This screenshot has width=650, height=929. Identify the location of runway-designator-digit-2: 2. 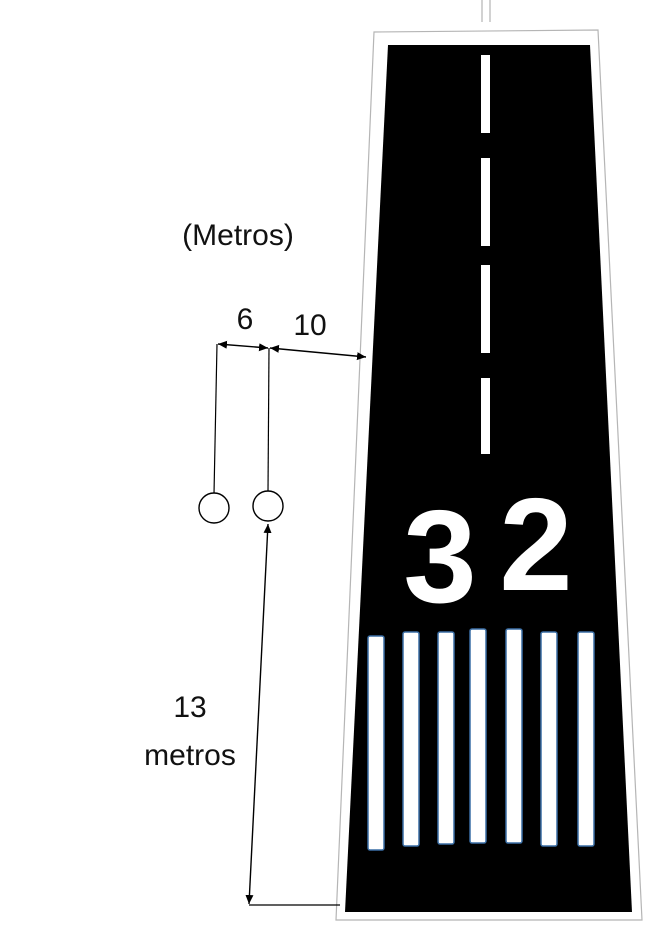
(535, 544).